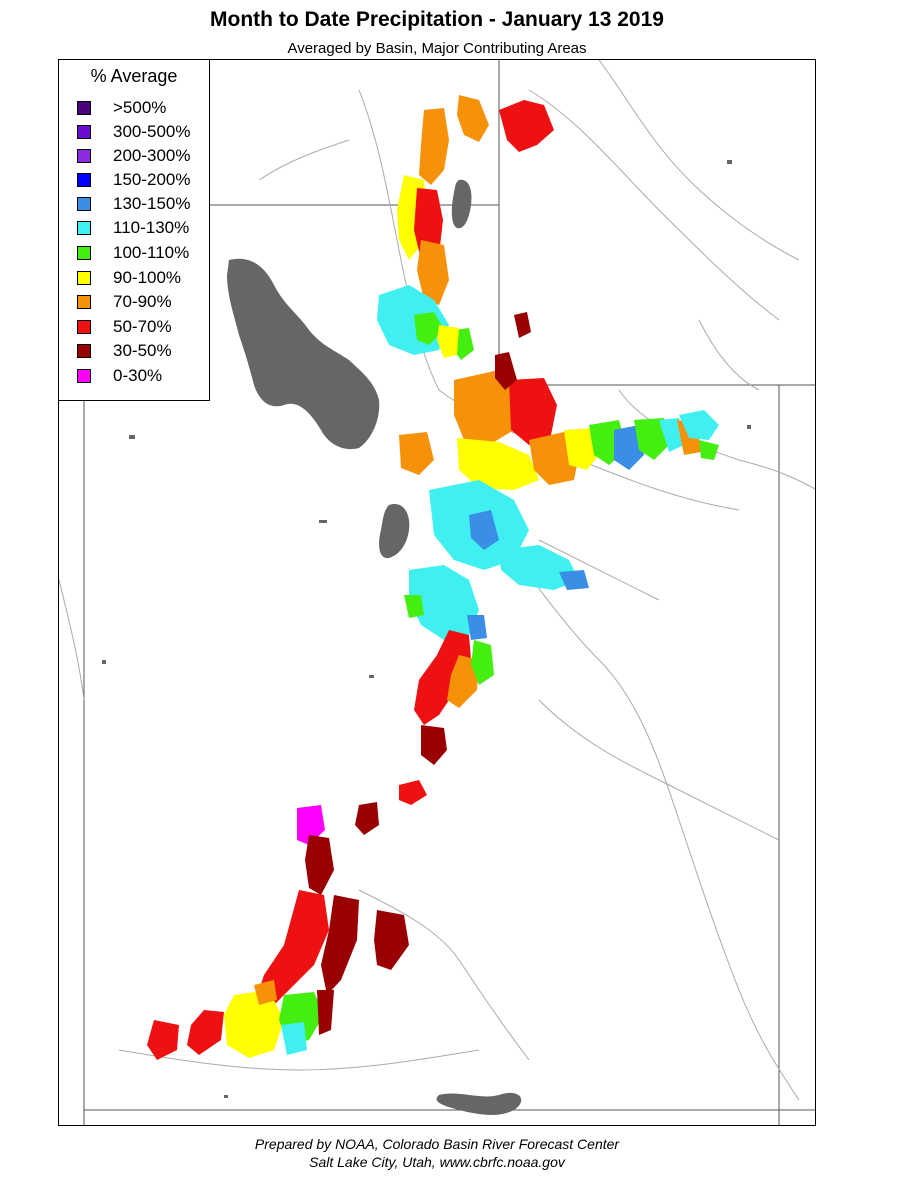 The width and height of the screenshot is (900, 1200). Describe the element at coordinates (294, 1038) in the screenshot. I see `basin-virgin-cyan` at that location.